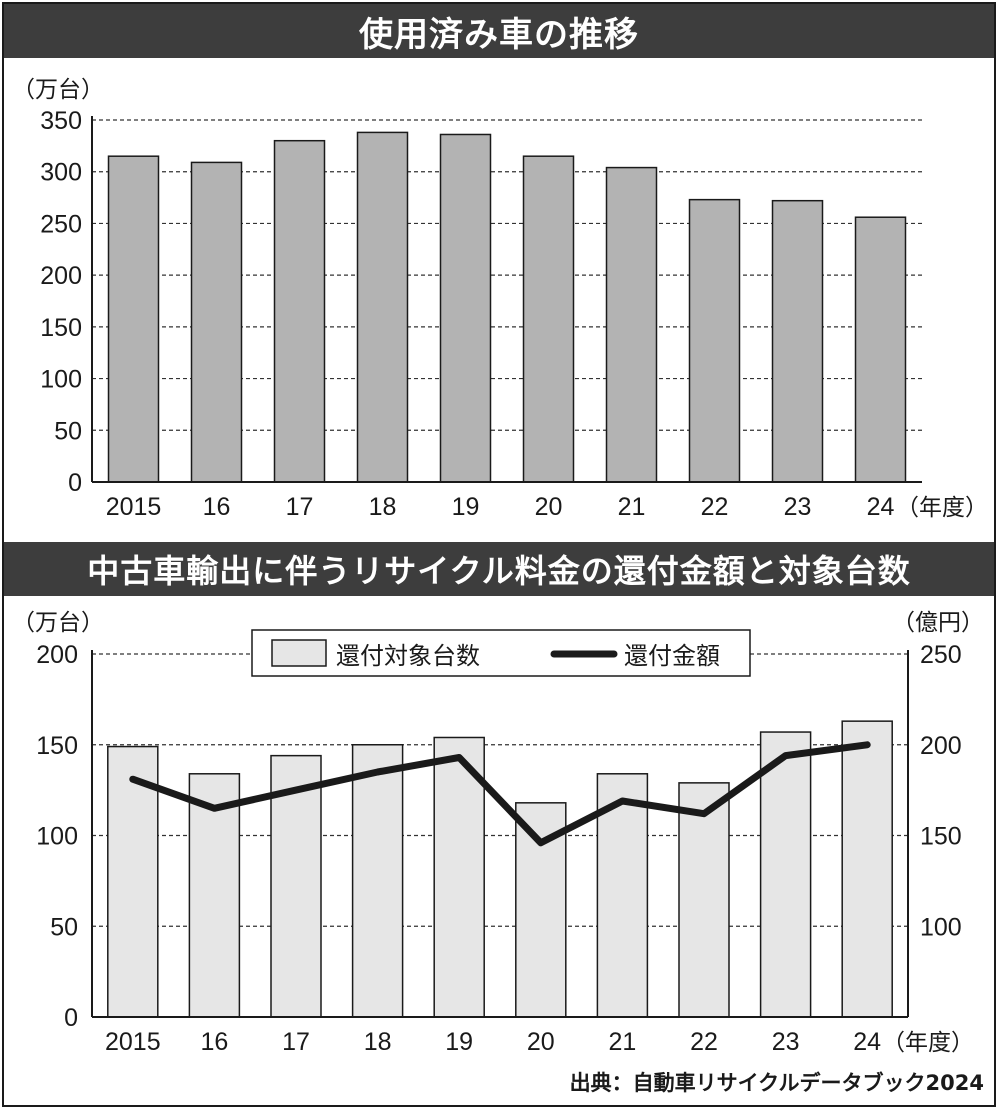 The height and width of the screenshot is (1111, 1000). What do you see at coordinates (383, 507) in the screenshot?
I see `chart1-xtick-label: 18` at bounding box center [383, 507].